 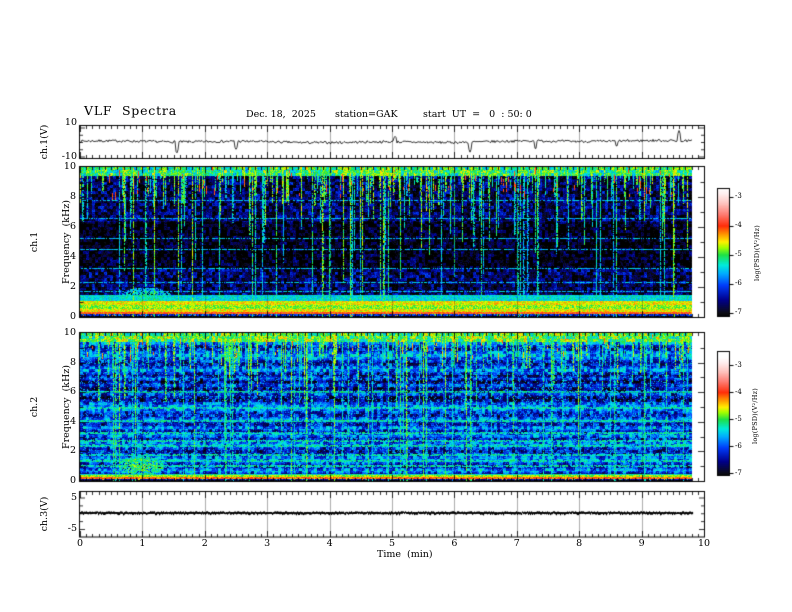 What do you see at coordinates (738, 283) in the screenshot?
I see `colorbar1-tick-label: -6` at bounding box center [738, 283].